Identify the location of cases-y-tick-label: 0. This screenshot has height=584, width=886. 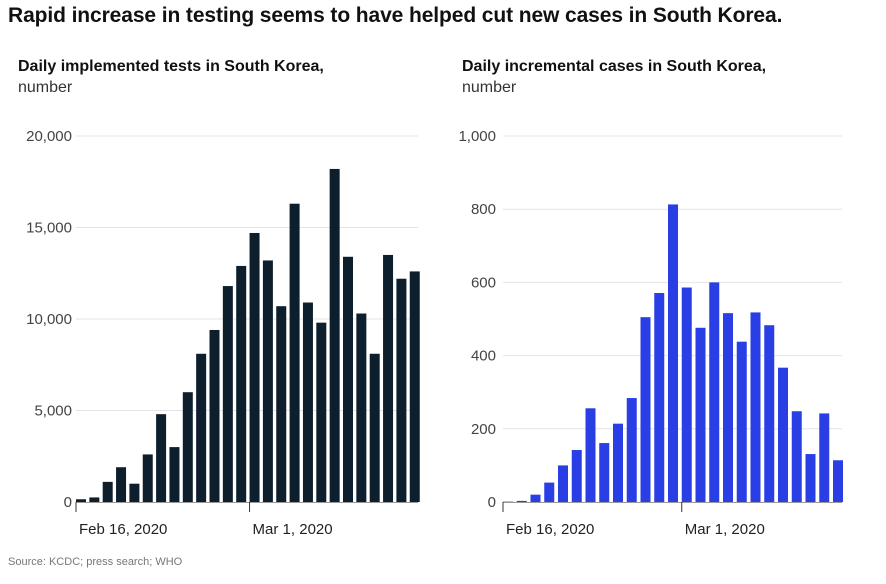
(492, 502).